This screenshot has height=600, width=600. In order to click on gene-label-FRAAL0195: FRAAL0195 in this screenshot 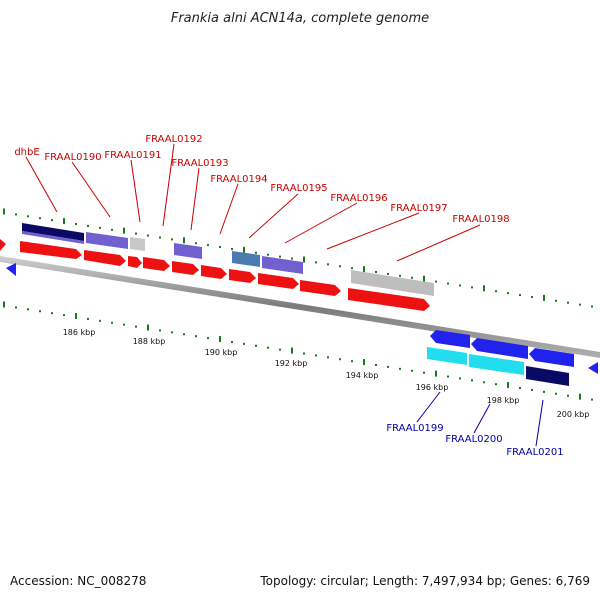, I will do `click(298, 188)`.